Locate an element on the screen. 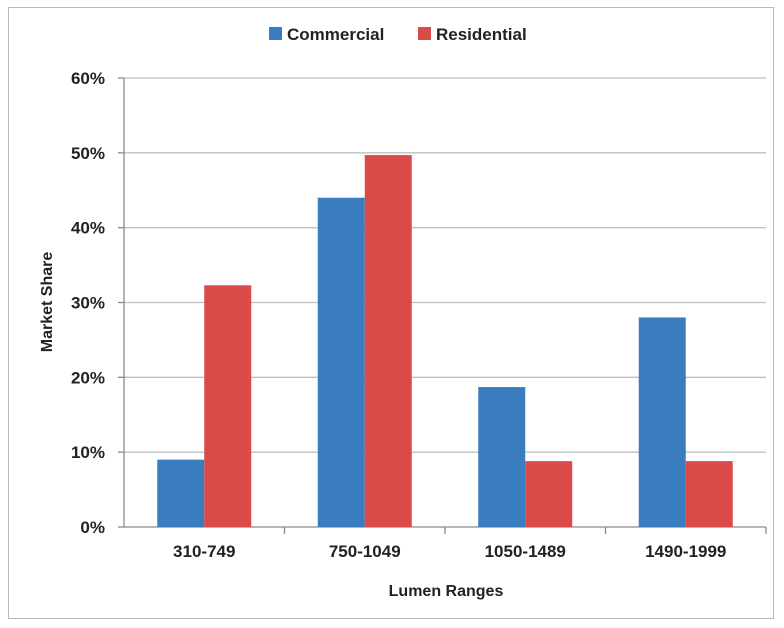 The height and width of the screenshot is (628, 784). y-tick-label: 0% is located at coordinates (92, 527).